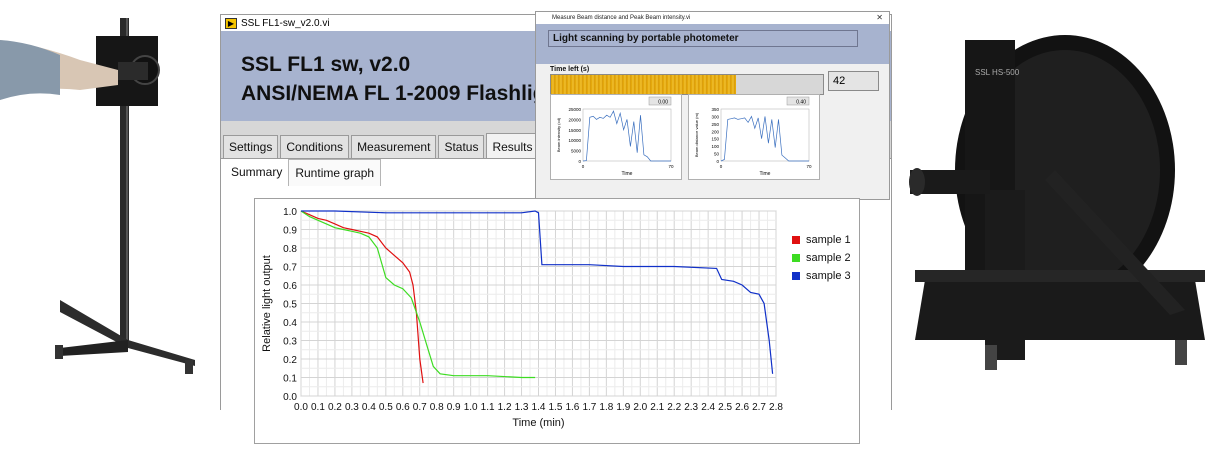 This screenshot has width=1227, height=460. I want to click on x-tick-label: 0.4, so click(369, 407).